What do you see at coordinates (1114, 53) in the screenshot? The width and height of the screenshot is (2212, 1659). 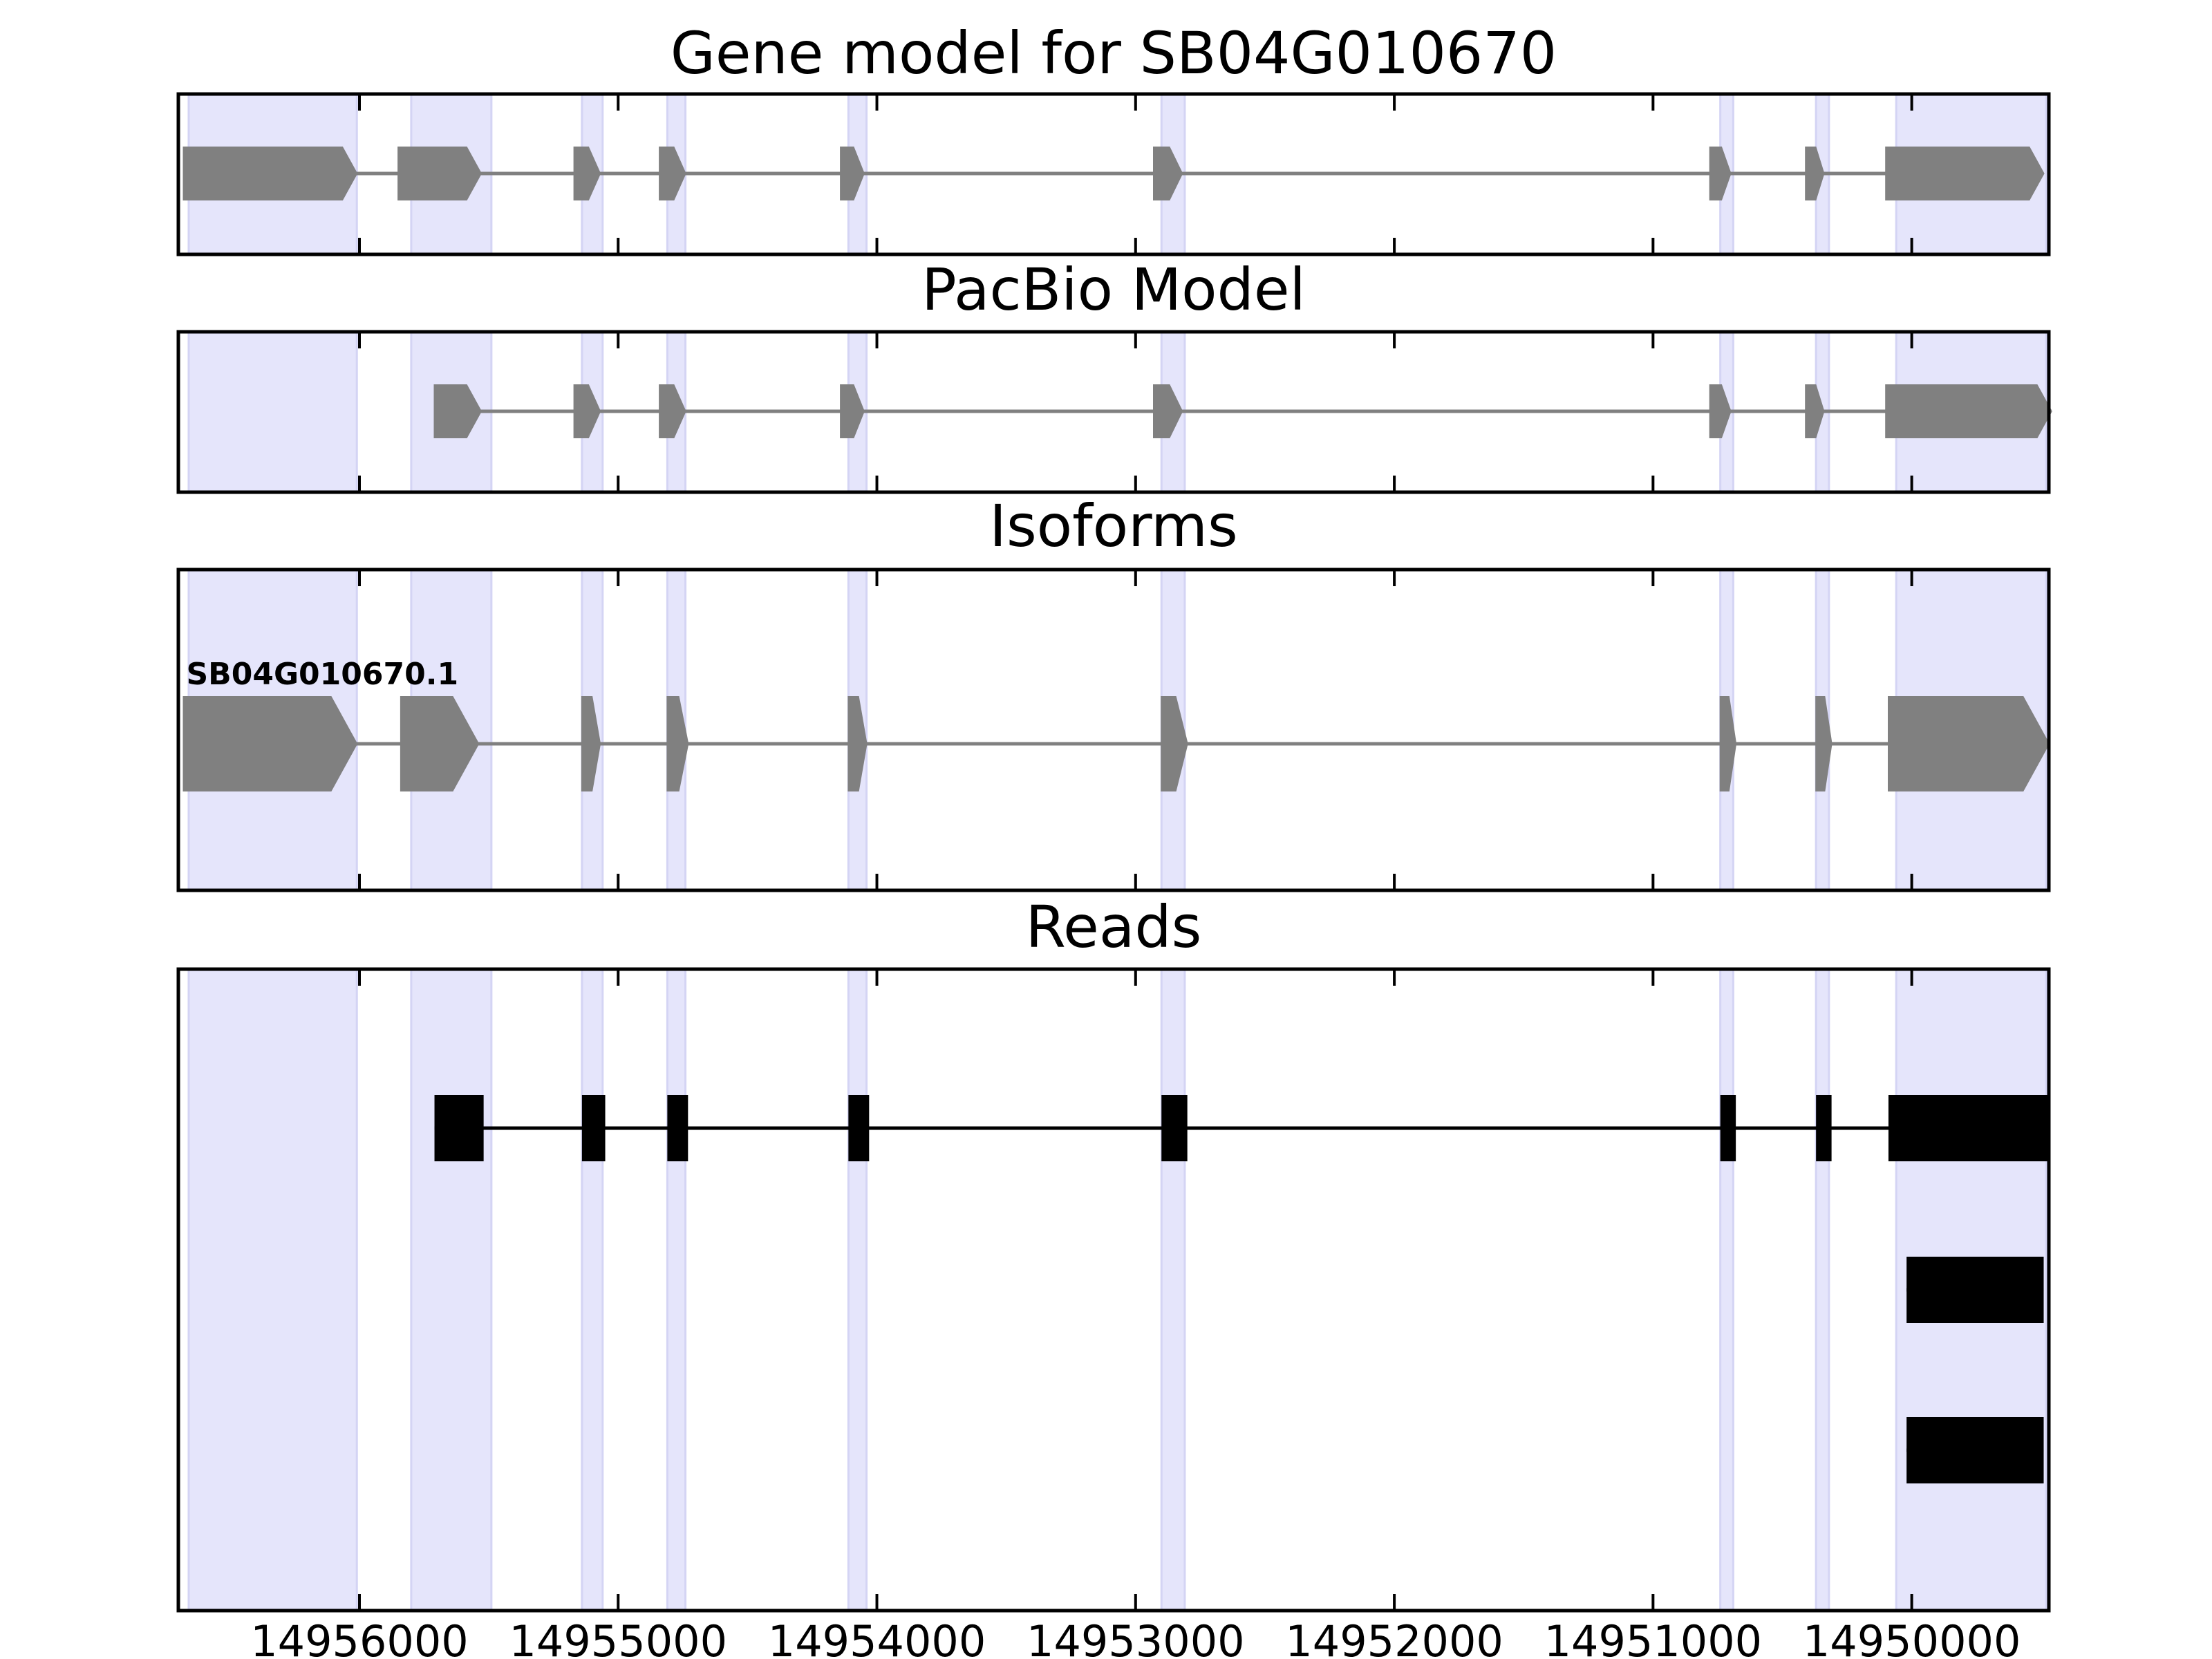 I see `panel-title-gene-model: Gene model for SB04G010670` at bounding box center [1114, 53].